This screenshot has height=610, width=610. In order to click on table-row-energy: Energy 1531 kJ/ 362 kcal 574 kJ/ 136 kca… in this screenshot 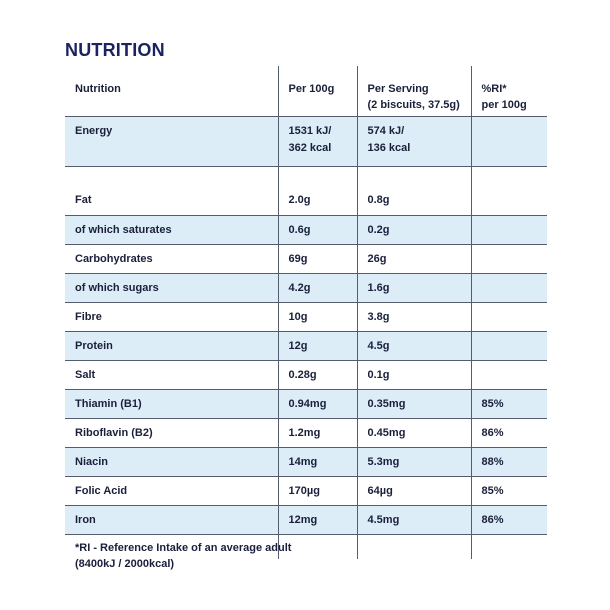, I will do `click(306, 141)`.